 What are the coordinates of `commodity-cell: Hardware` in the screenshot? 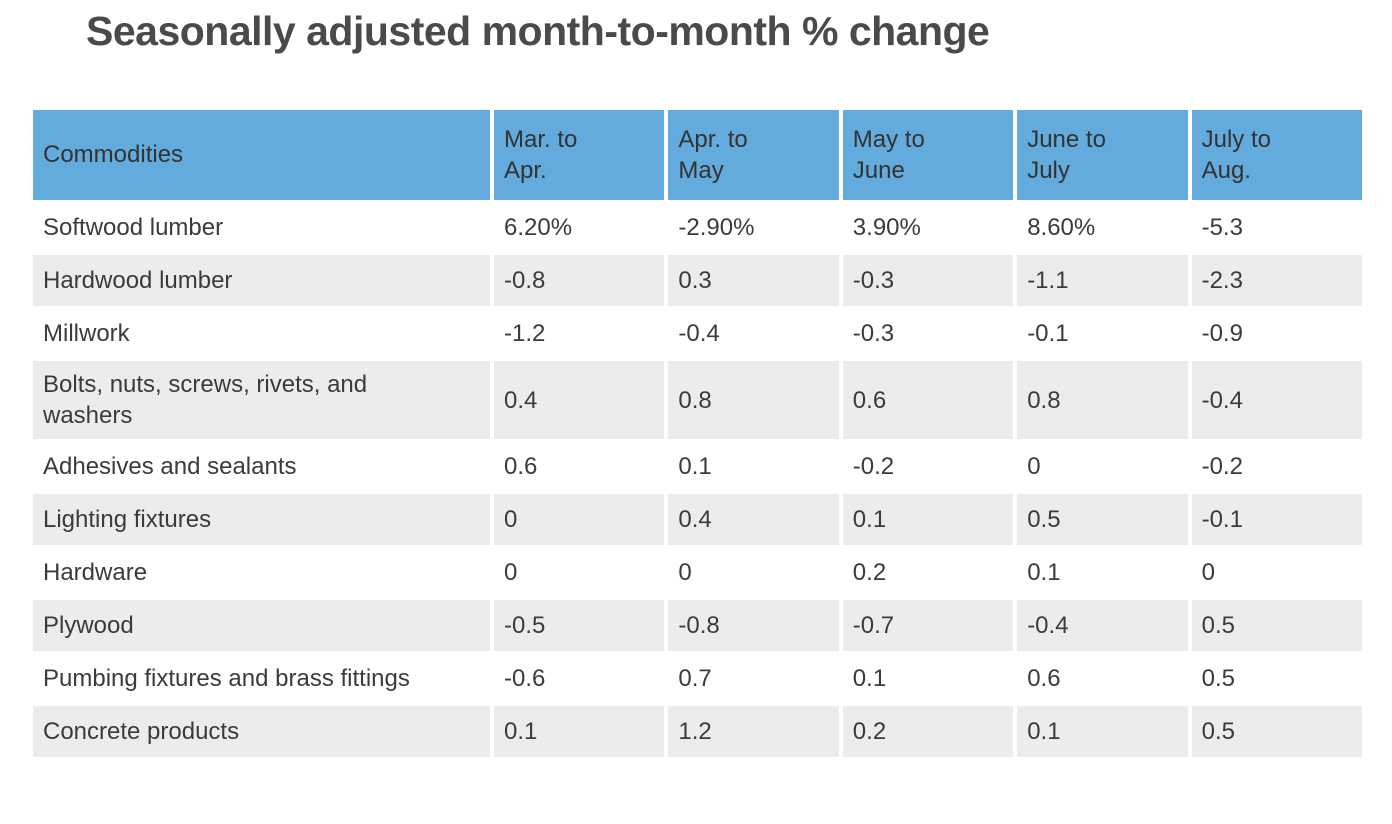 It's located at (261, 573).